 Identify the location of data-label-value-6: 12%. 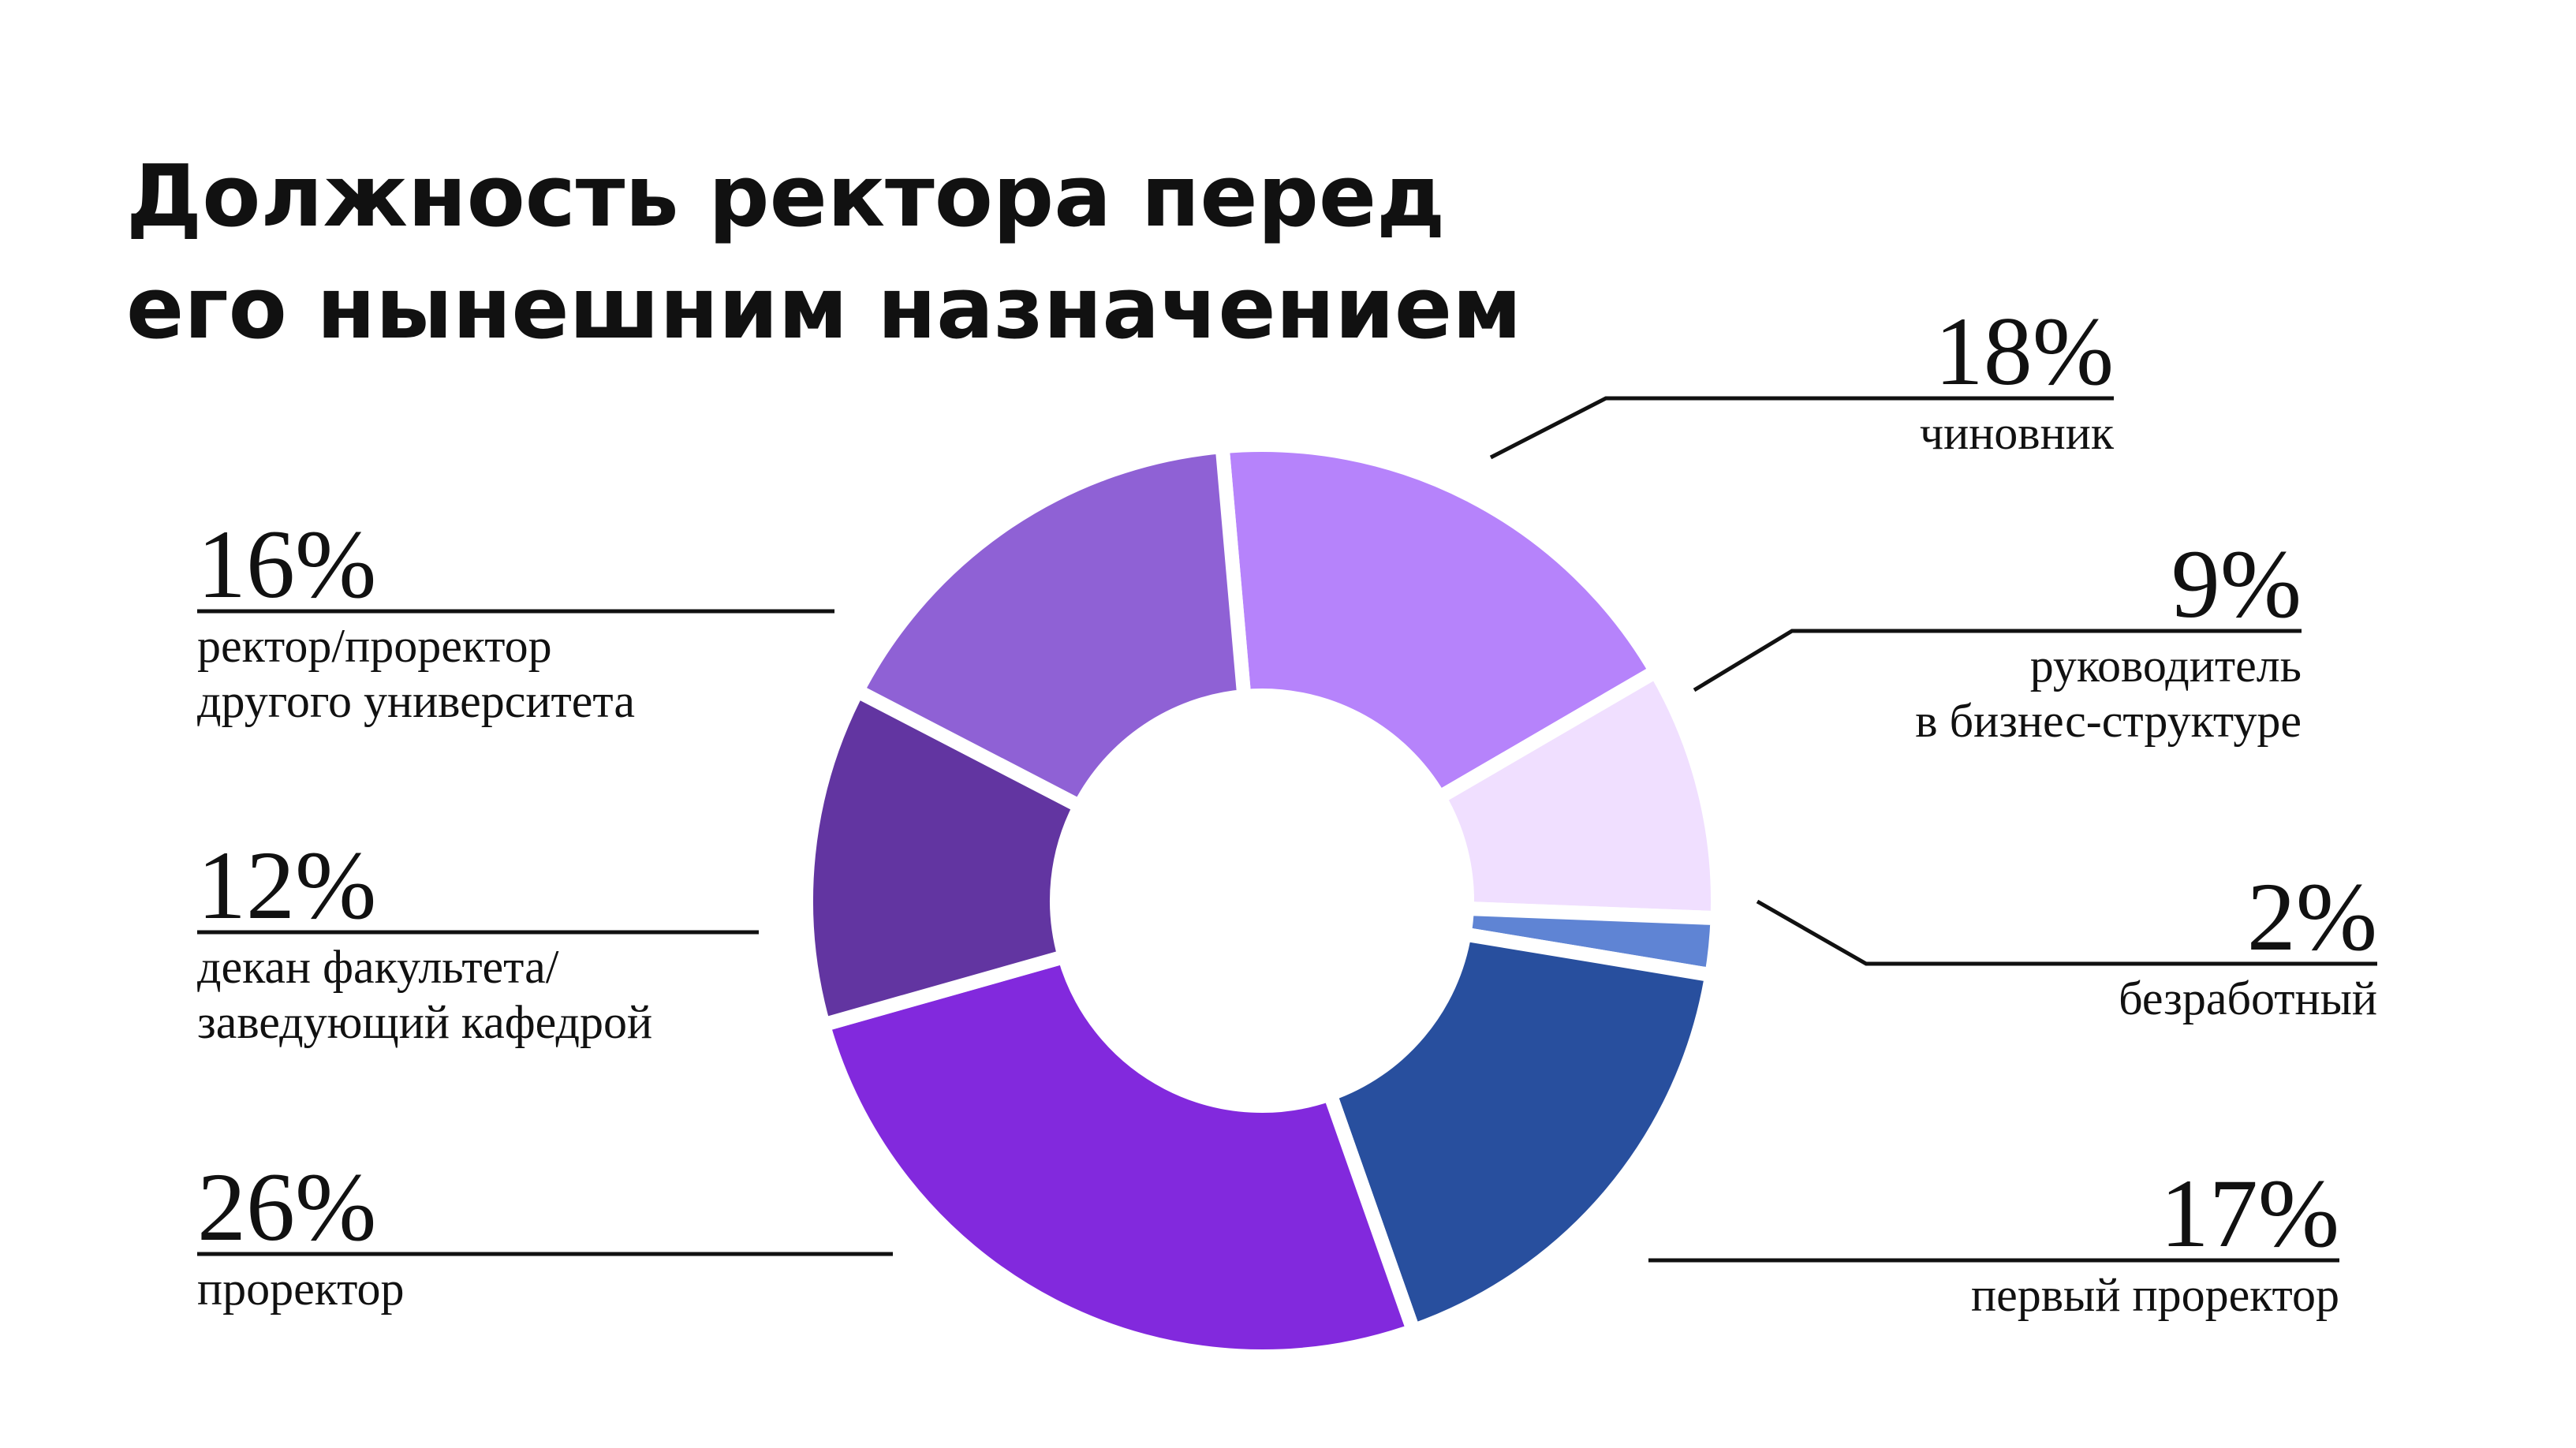
(286, 885).